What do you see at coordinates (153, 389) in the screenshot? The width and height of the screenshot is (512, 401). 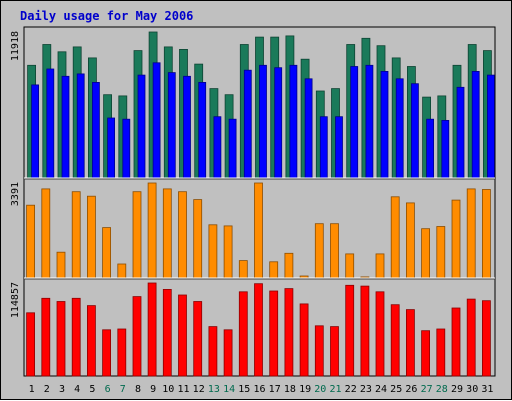 I see `x-tick-label-day-9: 9` at bounding box center [153, 389].